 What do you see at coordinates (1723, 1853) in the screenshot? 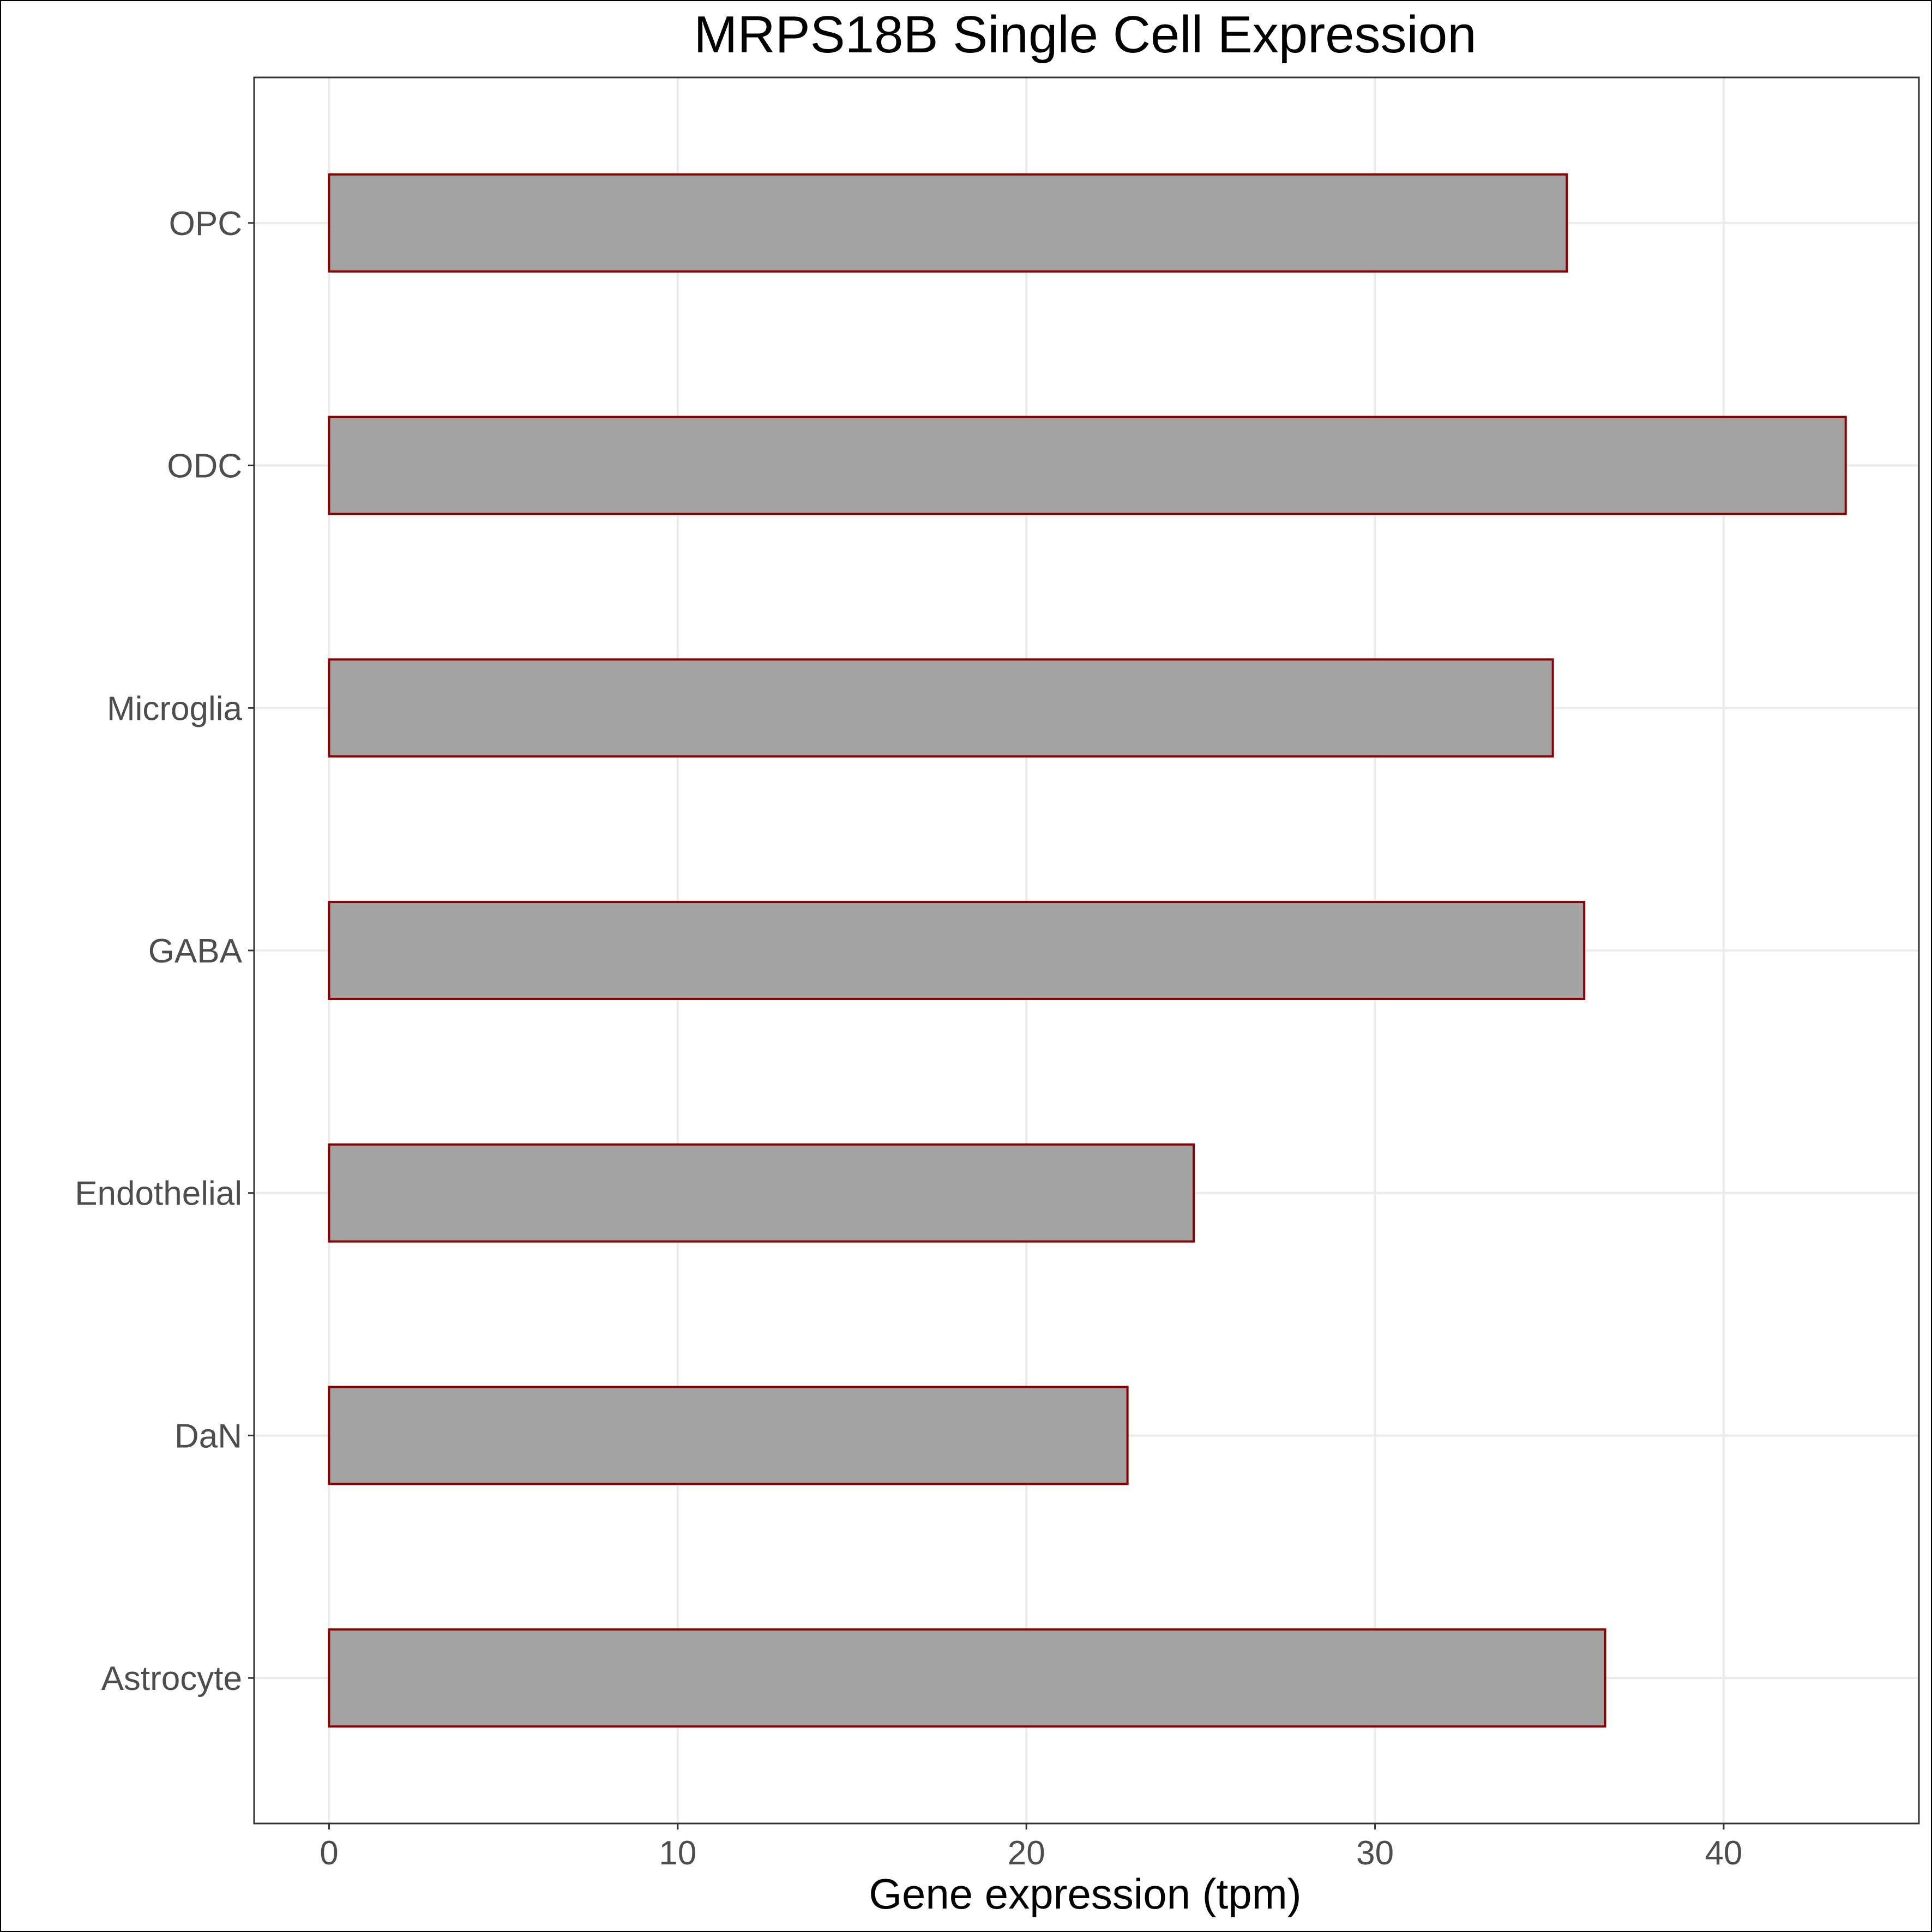
I see `x-tick-label: 40` at bounding box center [1723, 1853].